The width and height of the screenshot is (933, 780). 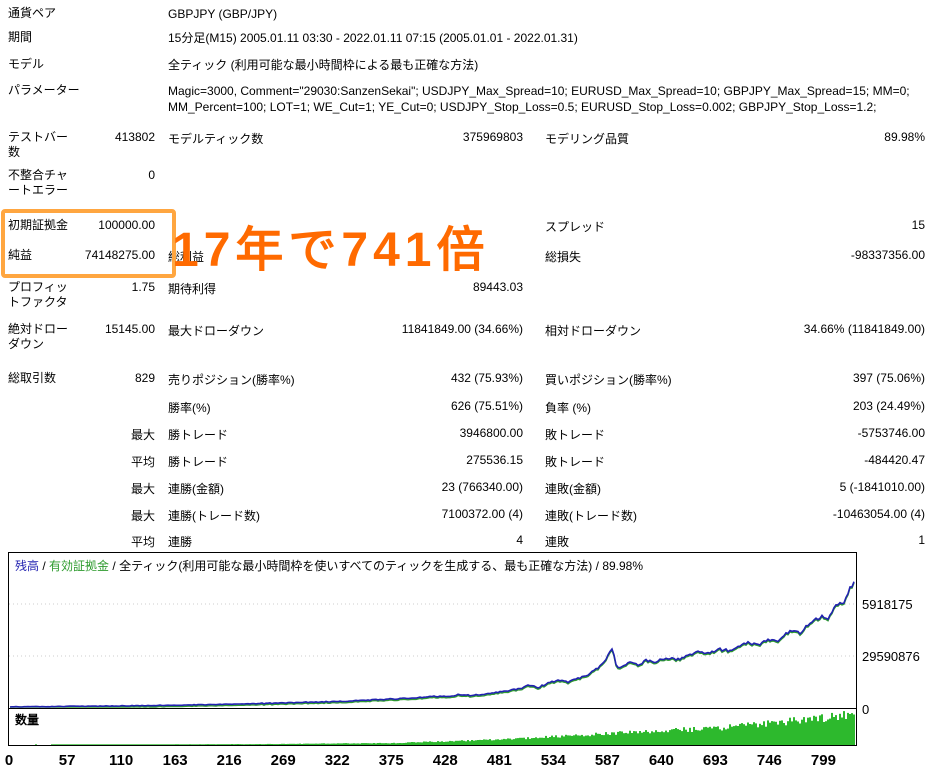 I want to click on stat-value: 829, so click(x=144, y=378).